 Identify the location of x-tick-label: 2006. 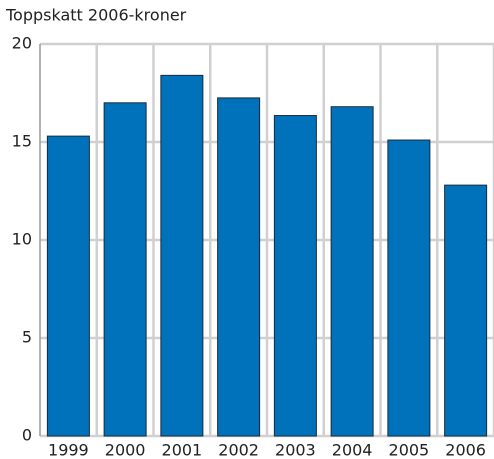
(465, 450).